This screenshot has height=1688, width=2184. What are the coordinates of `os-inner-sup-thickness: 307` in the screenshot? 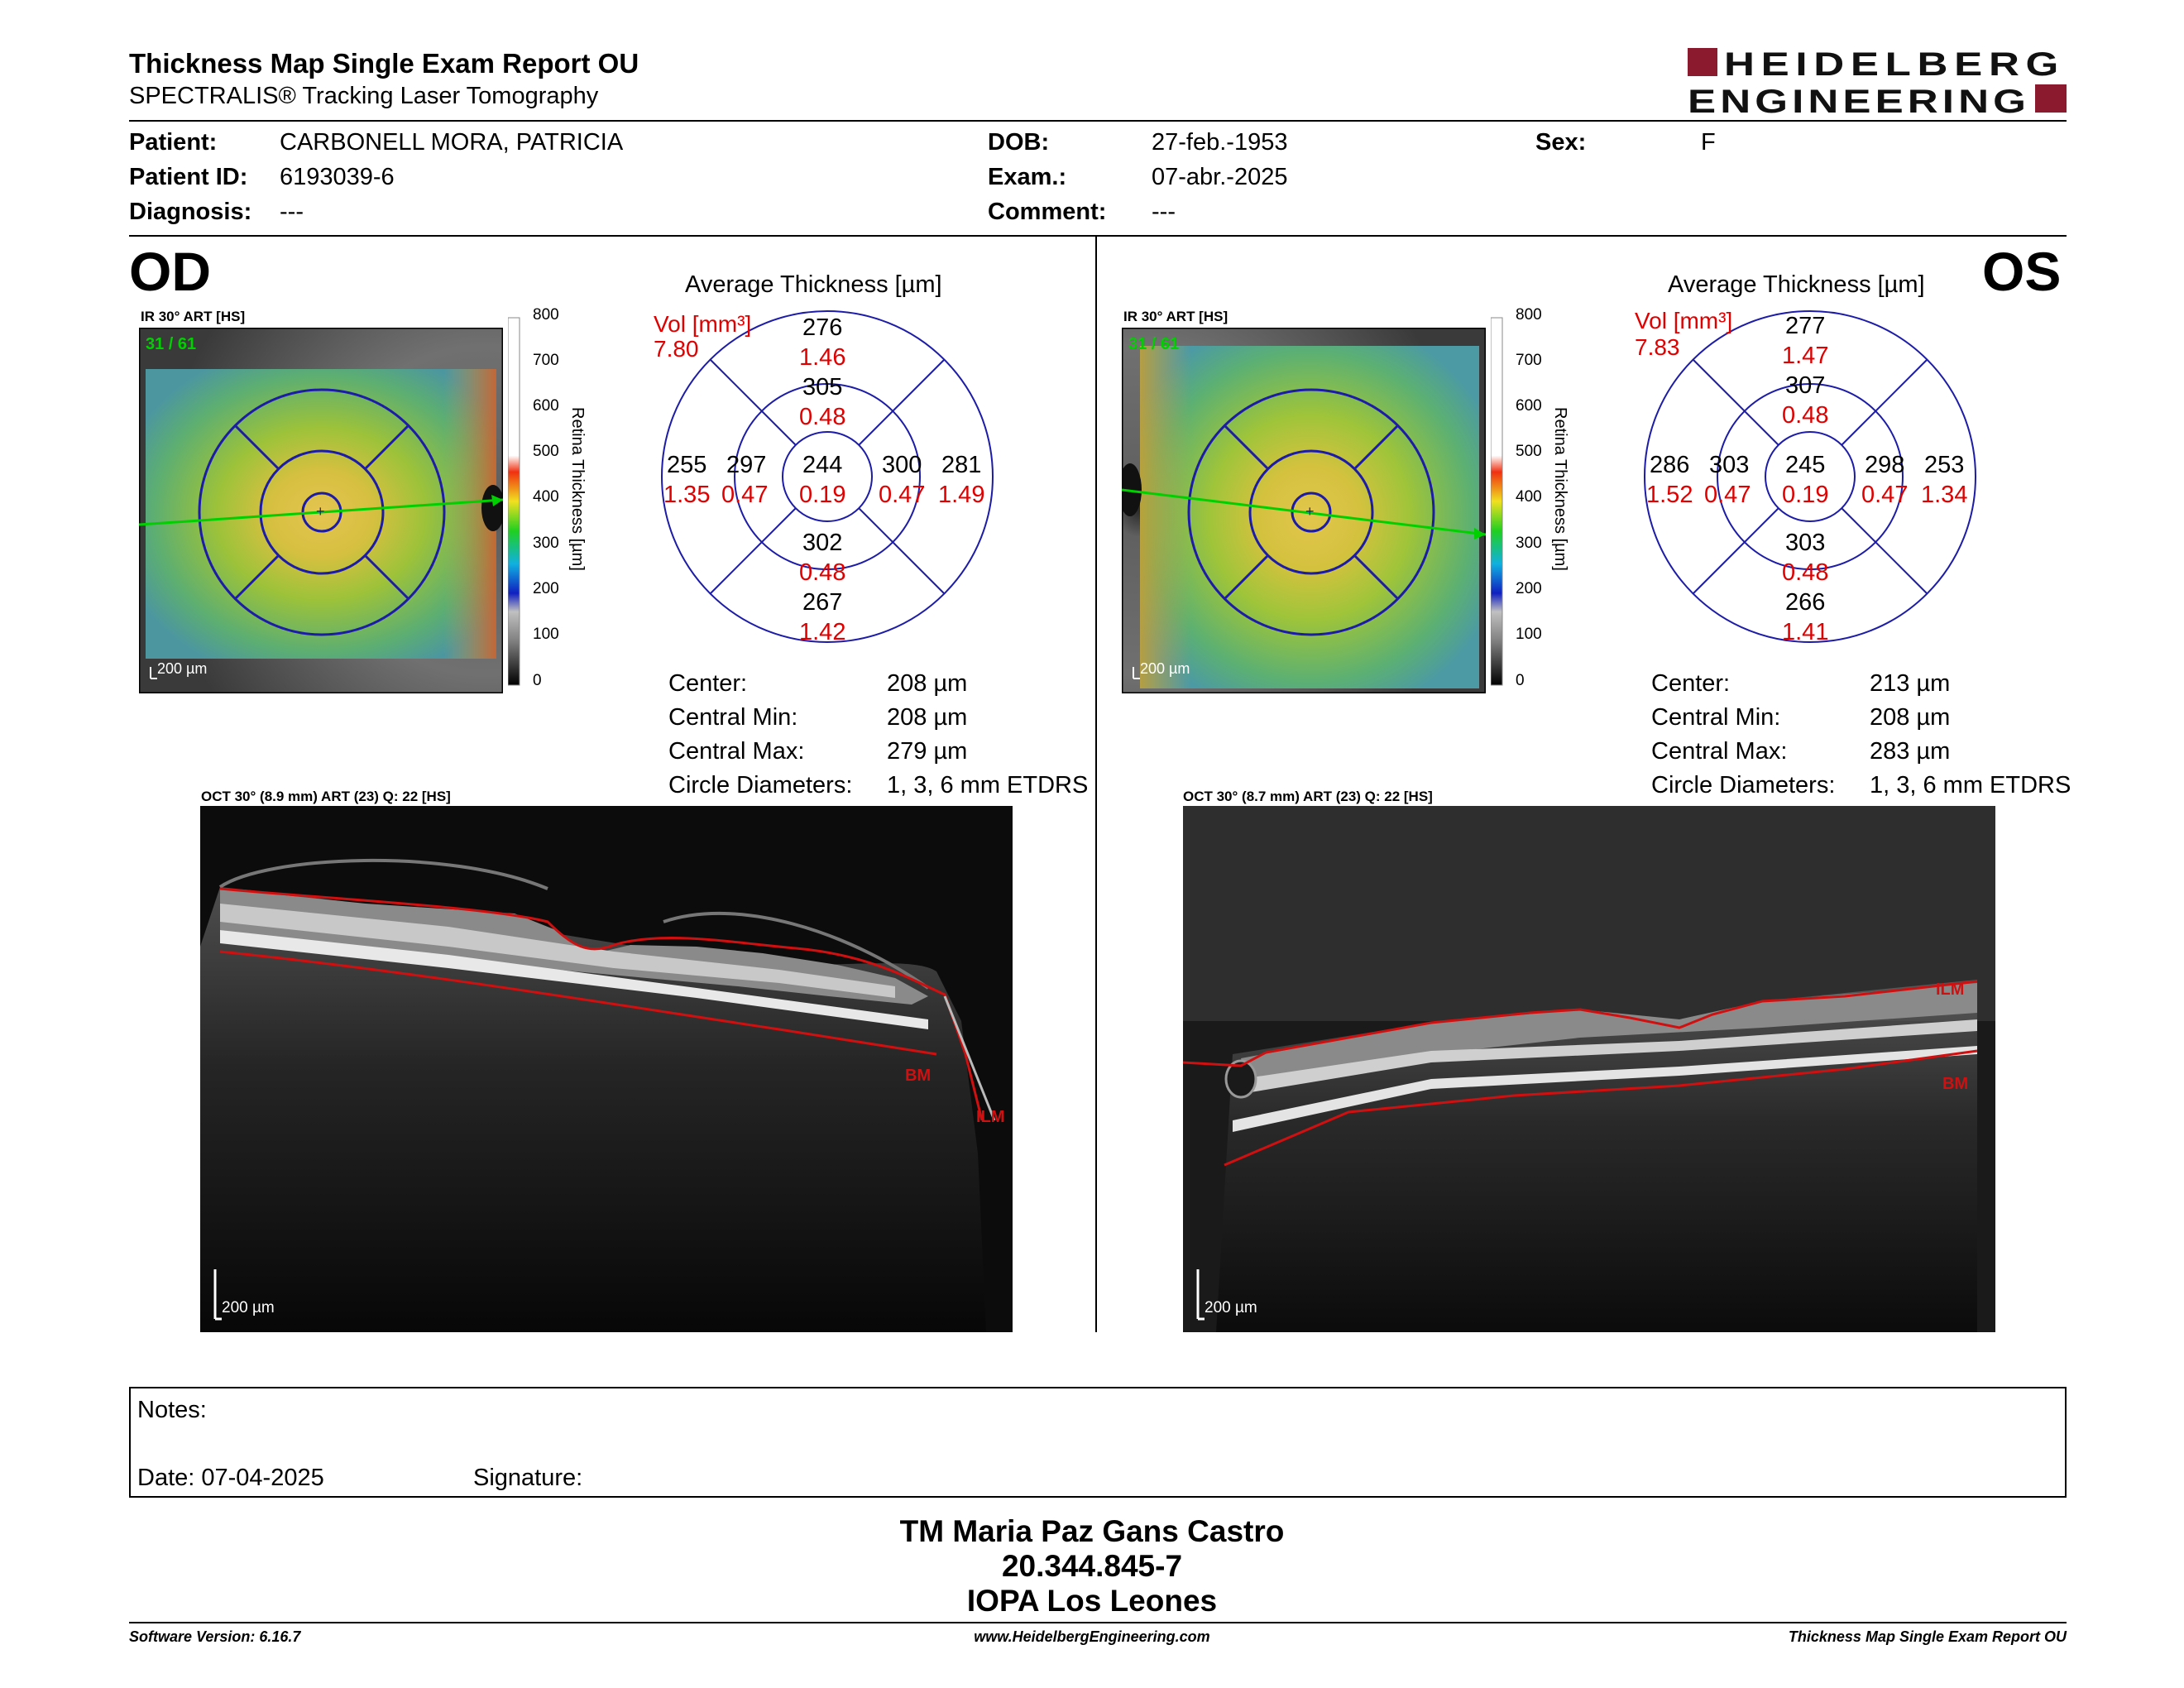 It's located at (1805, 385).